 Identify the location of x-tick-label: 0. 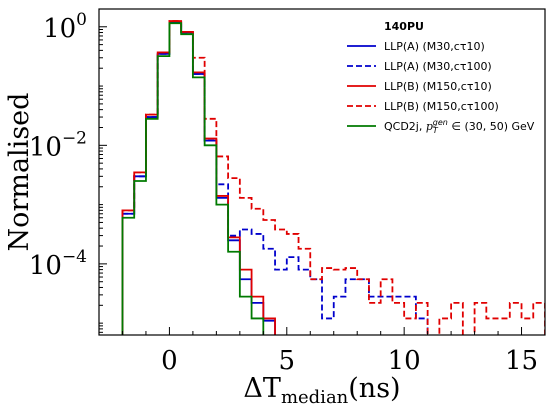
(169, 361).